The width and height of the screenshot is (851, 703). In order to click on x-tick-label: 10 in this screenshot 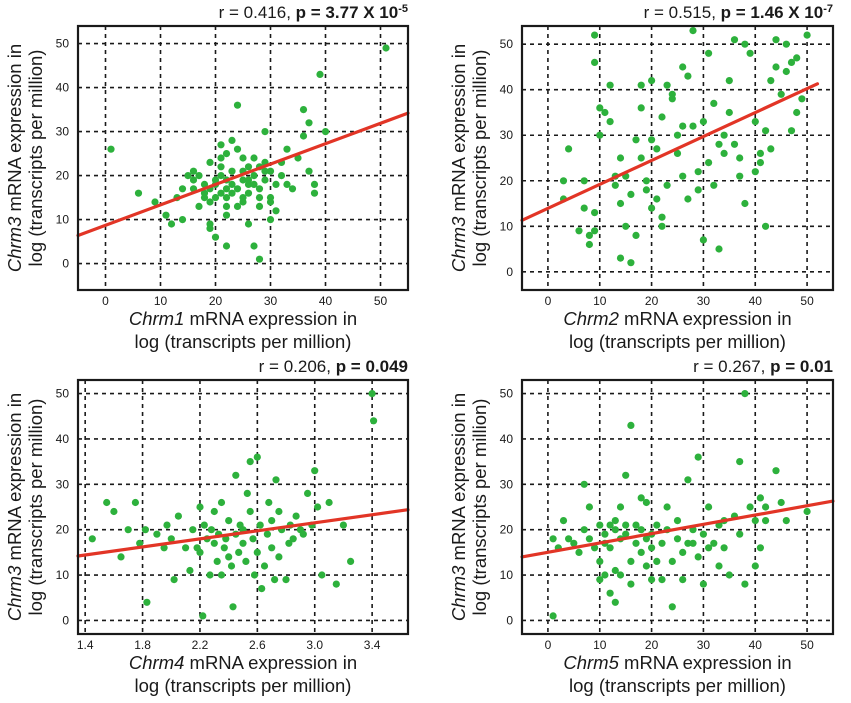, I will do `click(600, 645)`.